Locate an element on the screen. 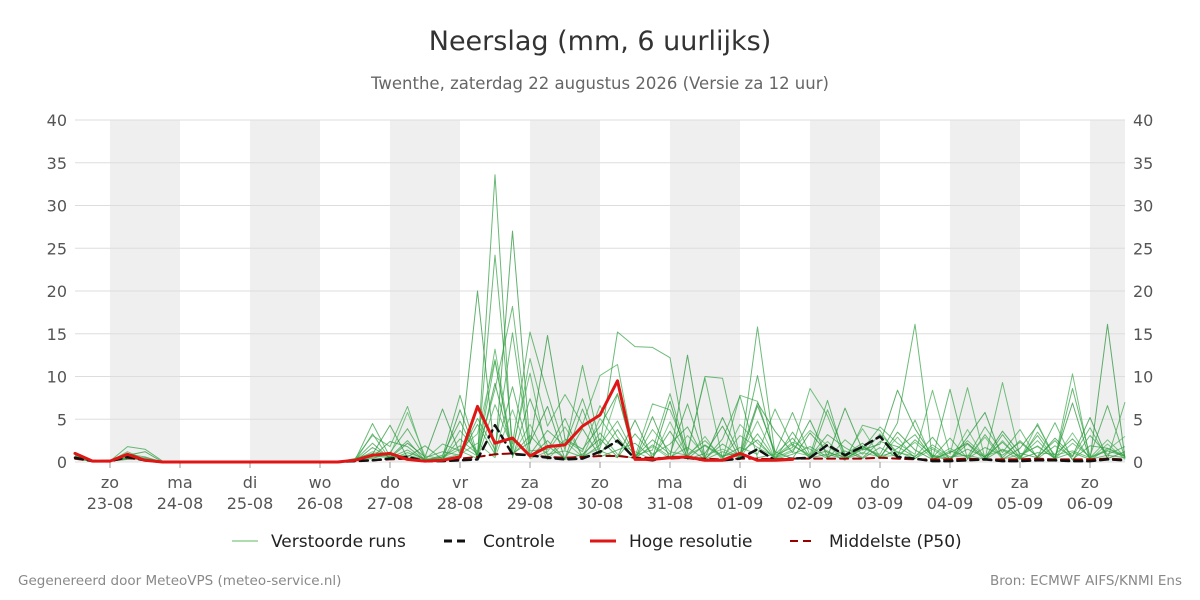 The width and height of the screenshot is (1200, 600). legend-item-high-res: Hoge resolutie is located at coordinates (671, 542).